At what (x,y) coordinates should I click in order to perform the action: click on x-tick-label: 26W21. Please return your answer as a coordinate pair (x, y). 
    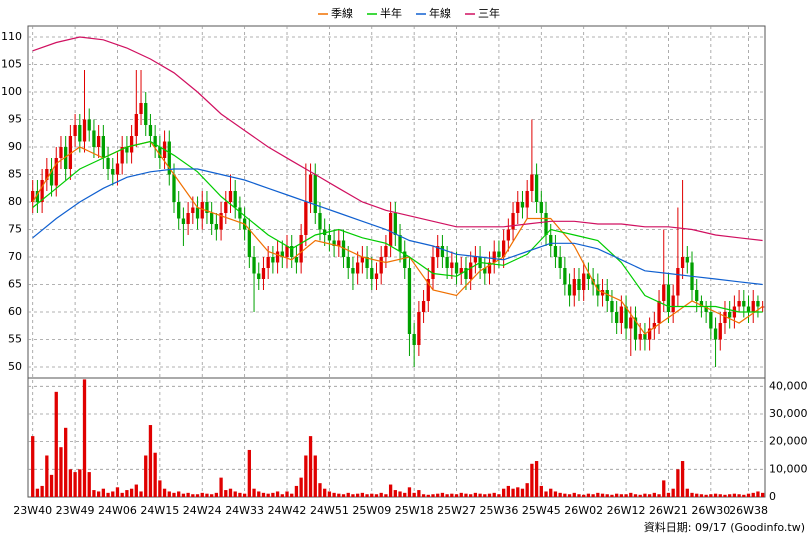
    Looking at the image, I should click on (668, 510).